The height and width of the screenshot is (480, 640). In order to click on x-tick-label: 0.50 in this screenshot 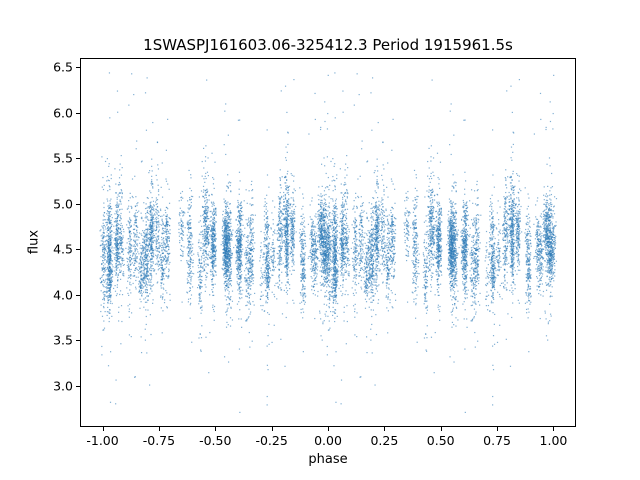, I will do `click(440, 440)`.